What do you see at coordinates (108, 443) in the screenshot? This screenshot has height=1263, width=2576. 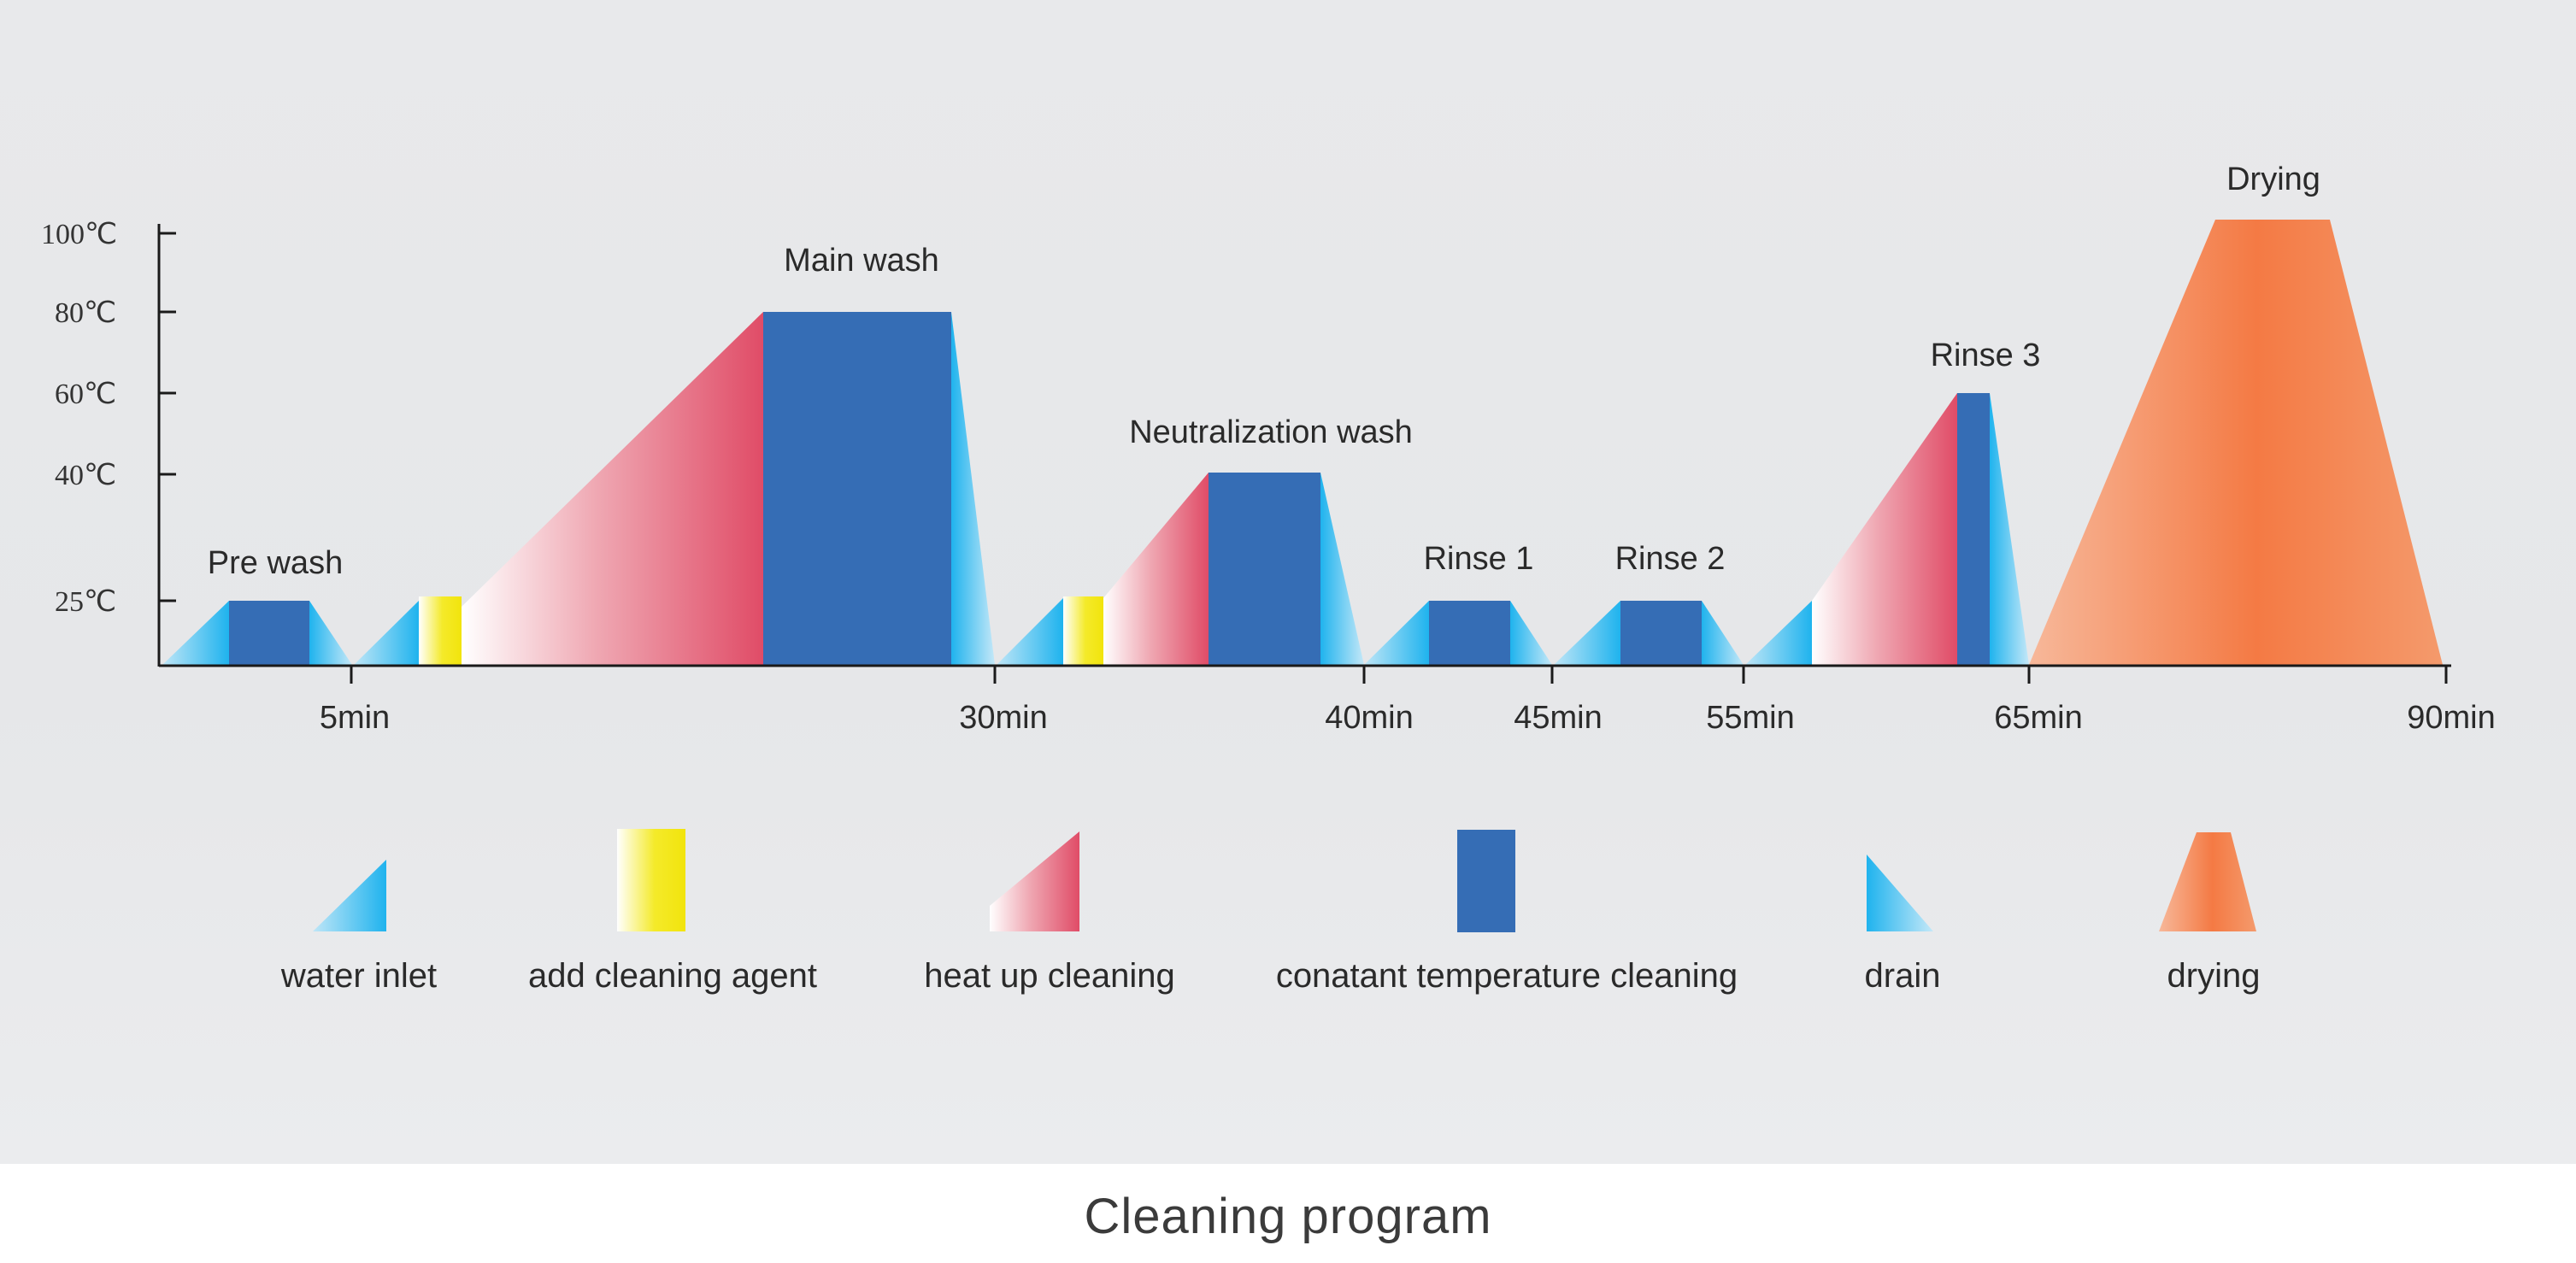 I see `y-axis: 100℃ 80℃ 60℃ 40℃ 25℃` at bounding box center [108, 443].